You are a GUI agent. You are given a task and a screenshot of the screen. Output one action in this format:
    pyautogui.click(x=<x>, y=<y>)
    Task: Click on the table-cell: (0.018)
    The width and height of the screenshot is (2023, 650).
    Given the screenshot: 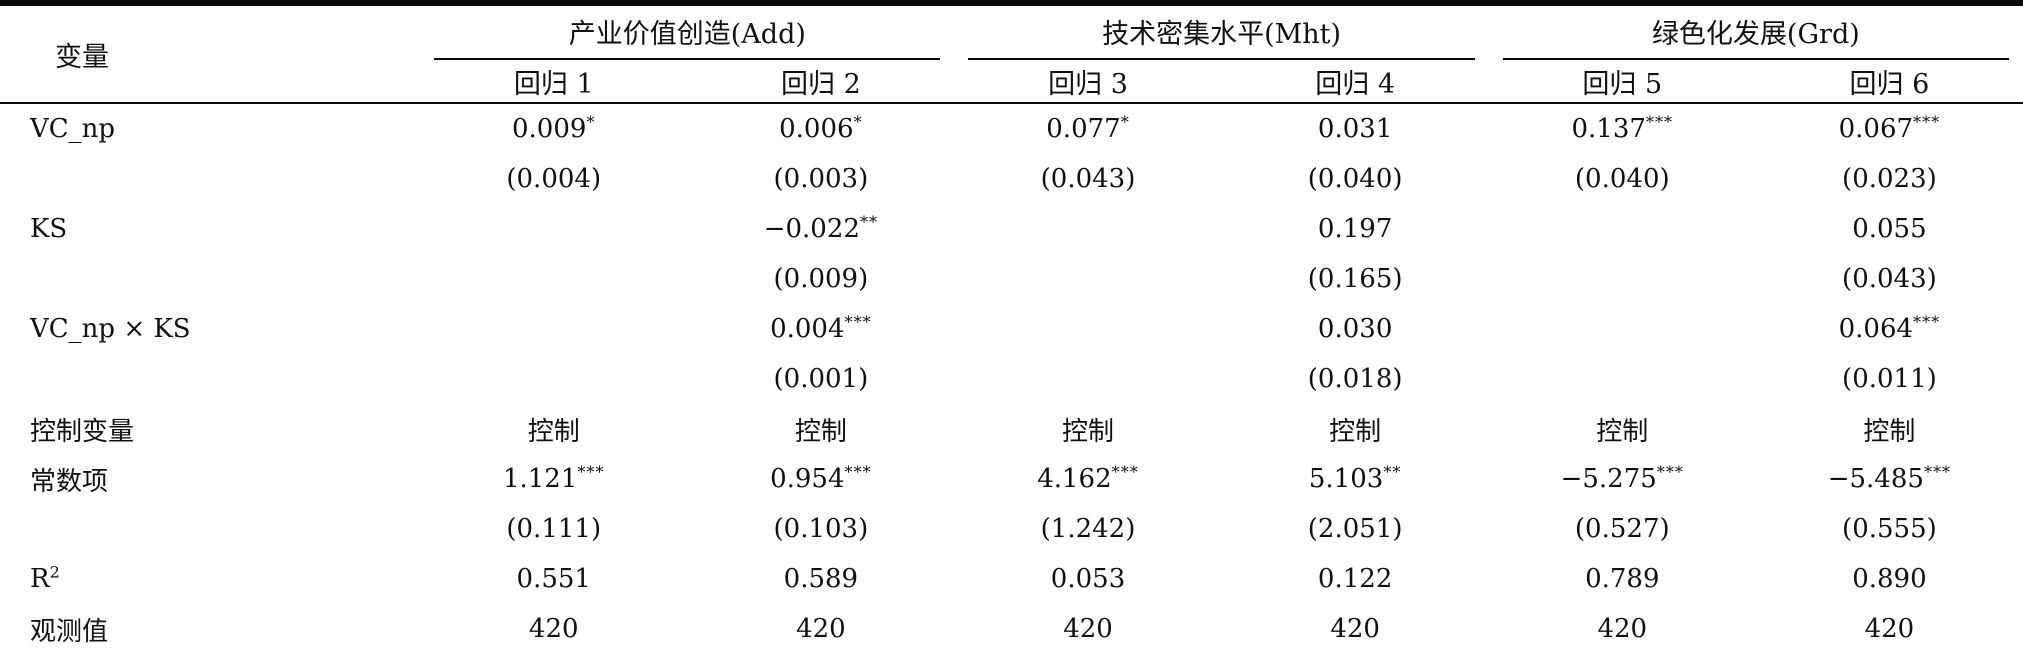 What is the action you would take?
    pyautogui.click(x=1355, y=379)
    